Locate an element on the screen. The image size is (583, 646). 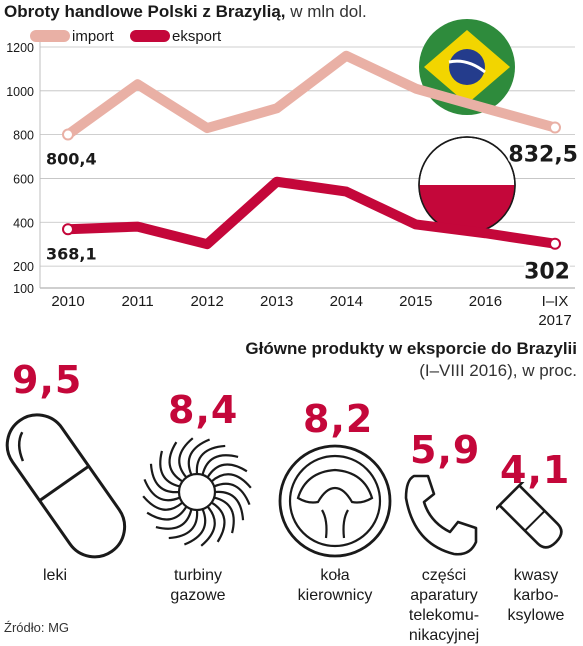
x-tick-label: 2011 is located at coordinates (137, 301).